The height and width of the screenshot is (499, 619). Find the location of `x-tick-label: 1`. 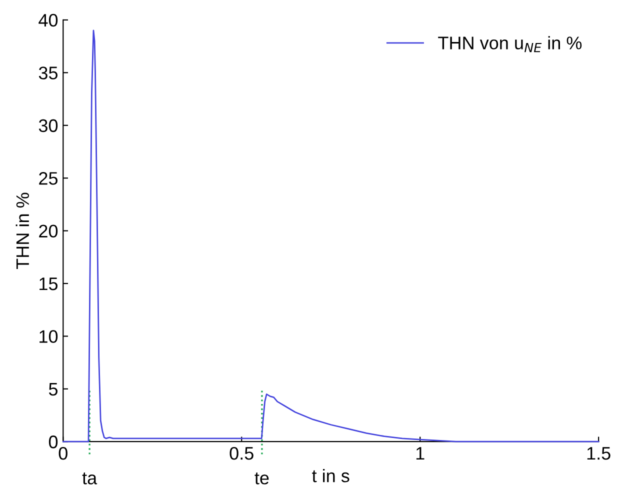

x-tick-label: 1 is located at coordinates (420, 453).